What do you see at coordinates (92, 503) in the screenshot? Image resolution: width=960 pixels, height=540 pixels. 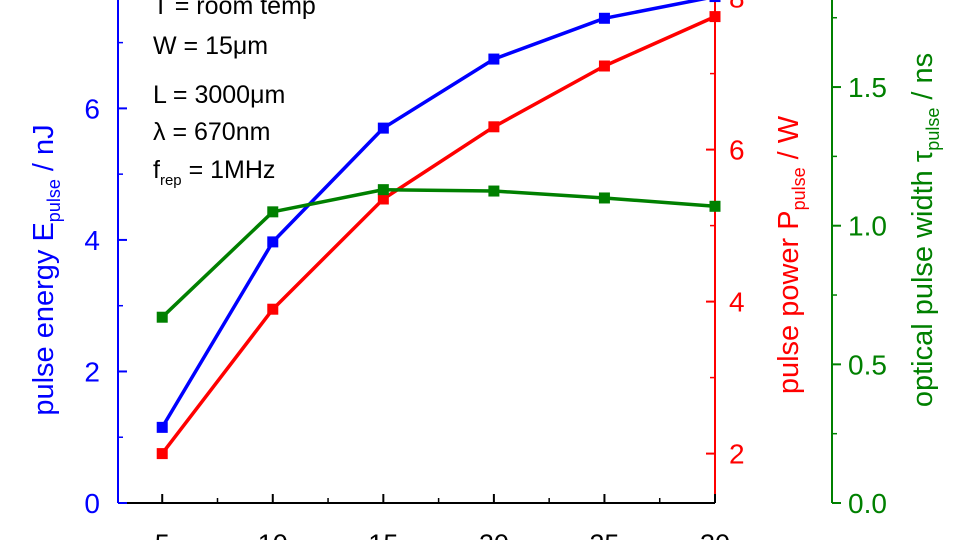 I see `left-tick-label: 0` at bounding box center [92, 503].